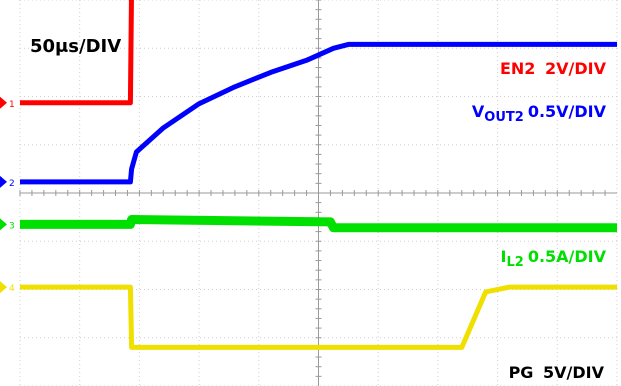  I want to click on vout2-channel-number: 2, so click(12, 184).